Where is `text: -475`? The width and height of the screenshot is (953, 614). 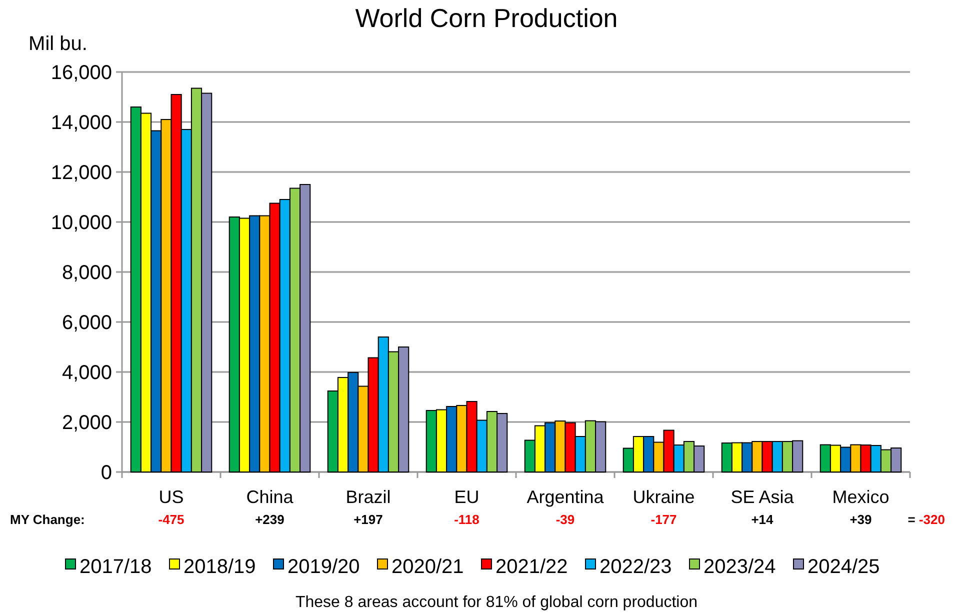 text: -475 is located at coordinates (171, 519).